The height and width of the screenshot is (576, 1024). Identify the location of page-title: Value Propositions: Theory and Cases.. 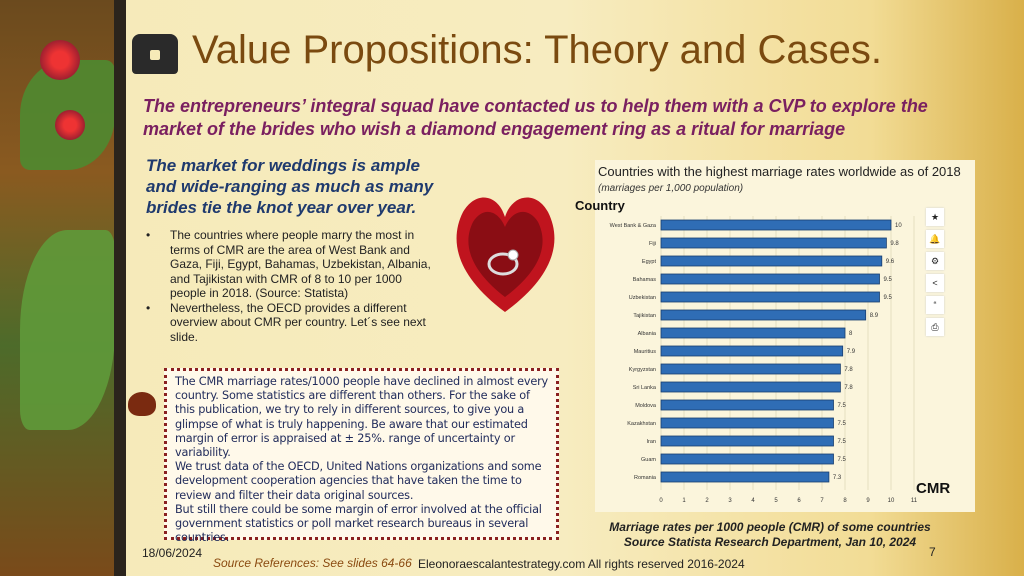
(537, 50).